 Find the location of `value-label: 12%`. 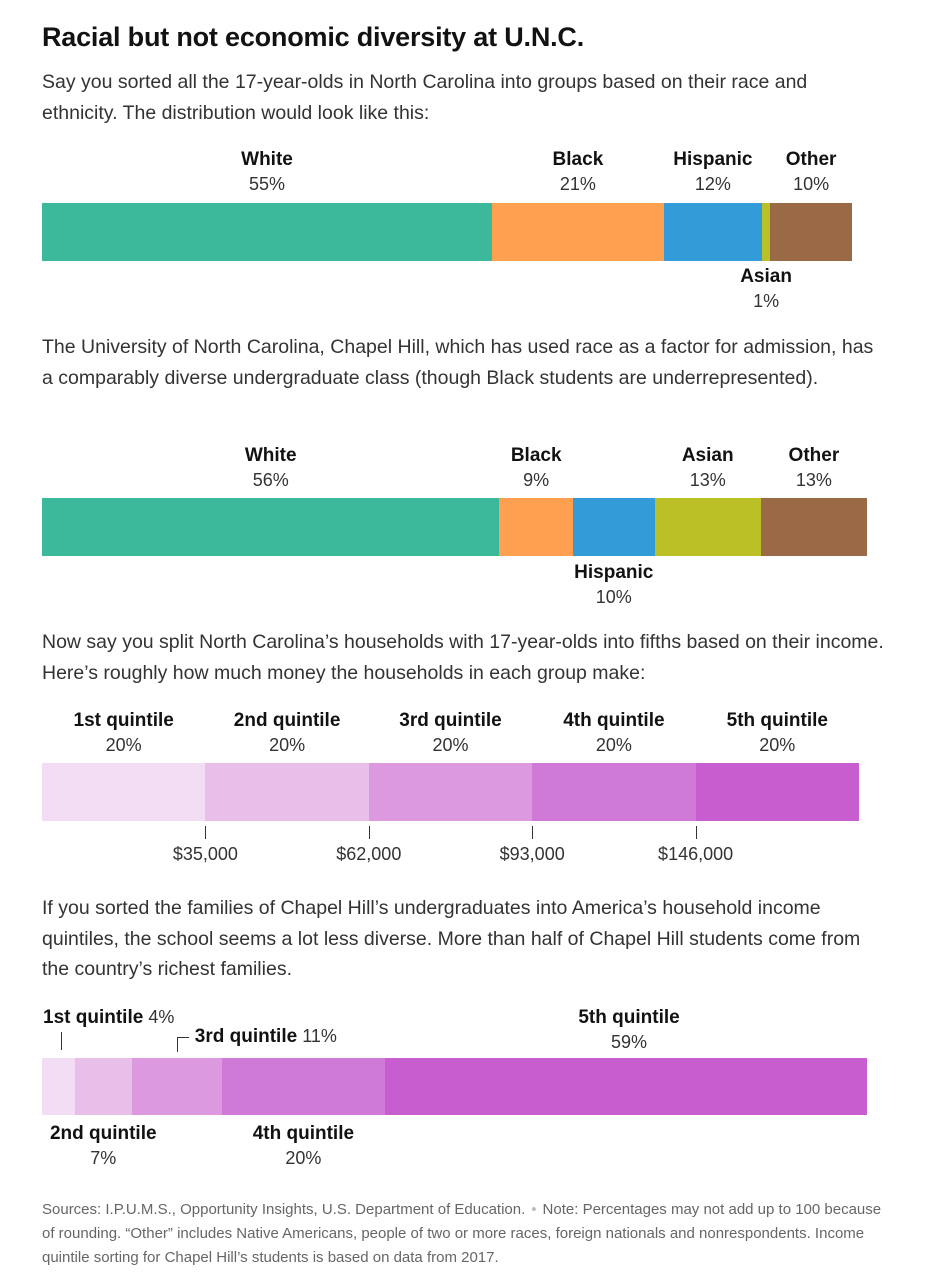

value-label: 12% is located at coordinates (712, 184).